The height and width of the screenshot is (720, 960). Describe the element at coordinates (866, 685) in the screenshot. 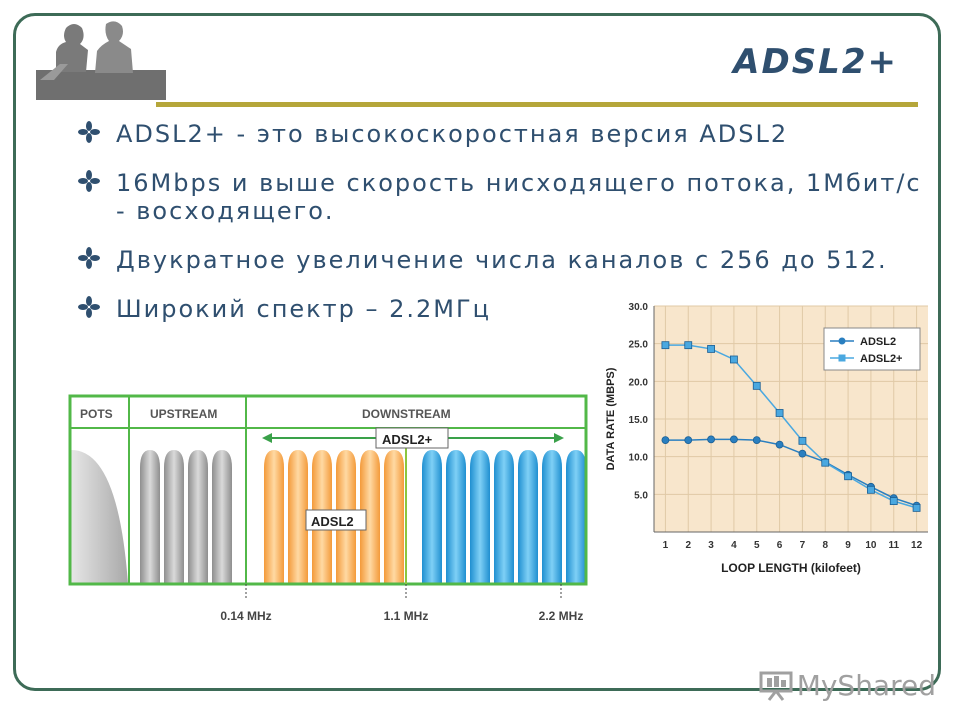

I see `watermark-text: MyShared` at that location.